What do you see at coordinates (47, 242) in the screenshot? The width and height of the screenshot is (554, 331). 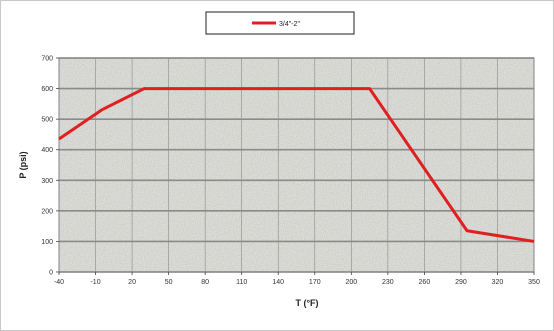 I see `y-tick-label: 100` at bounding box center [47, 242].